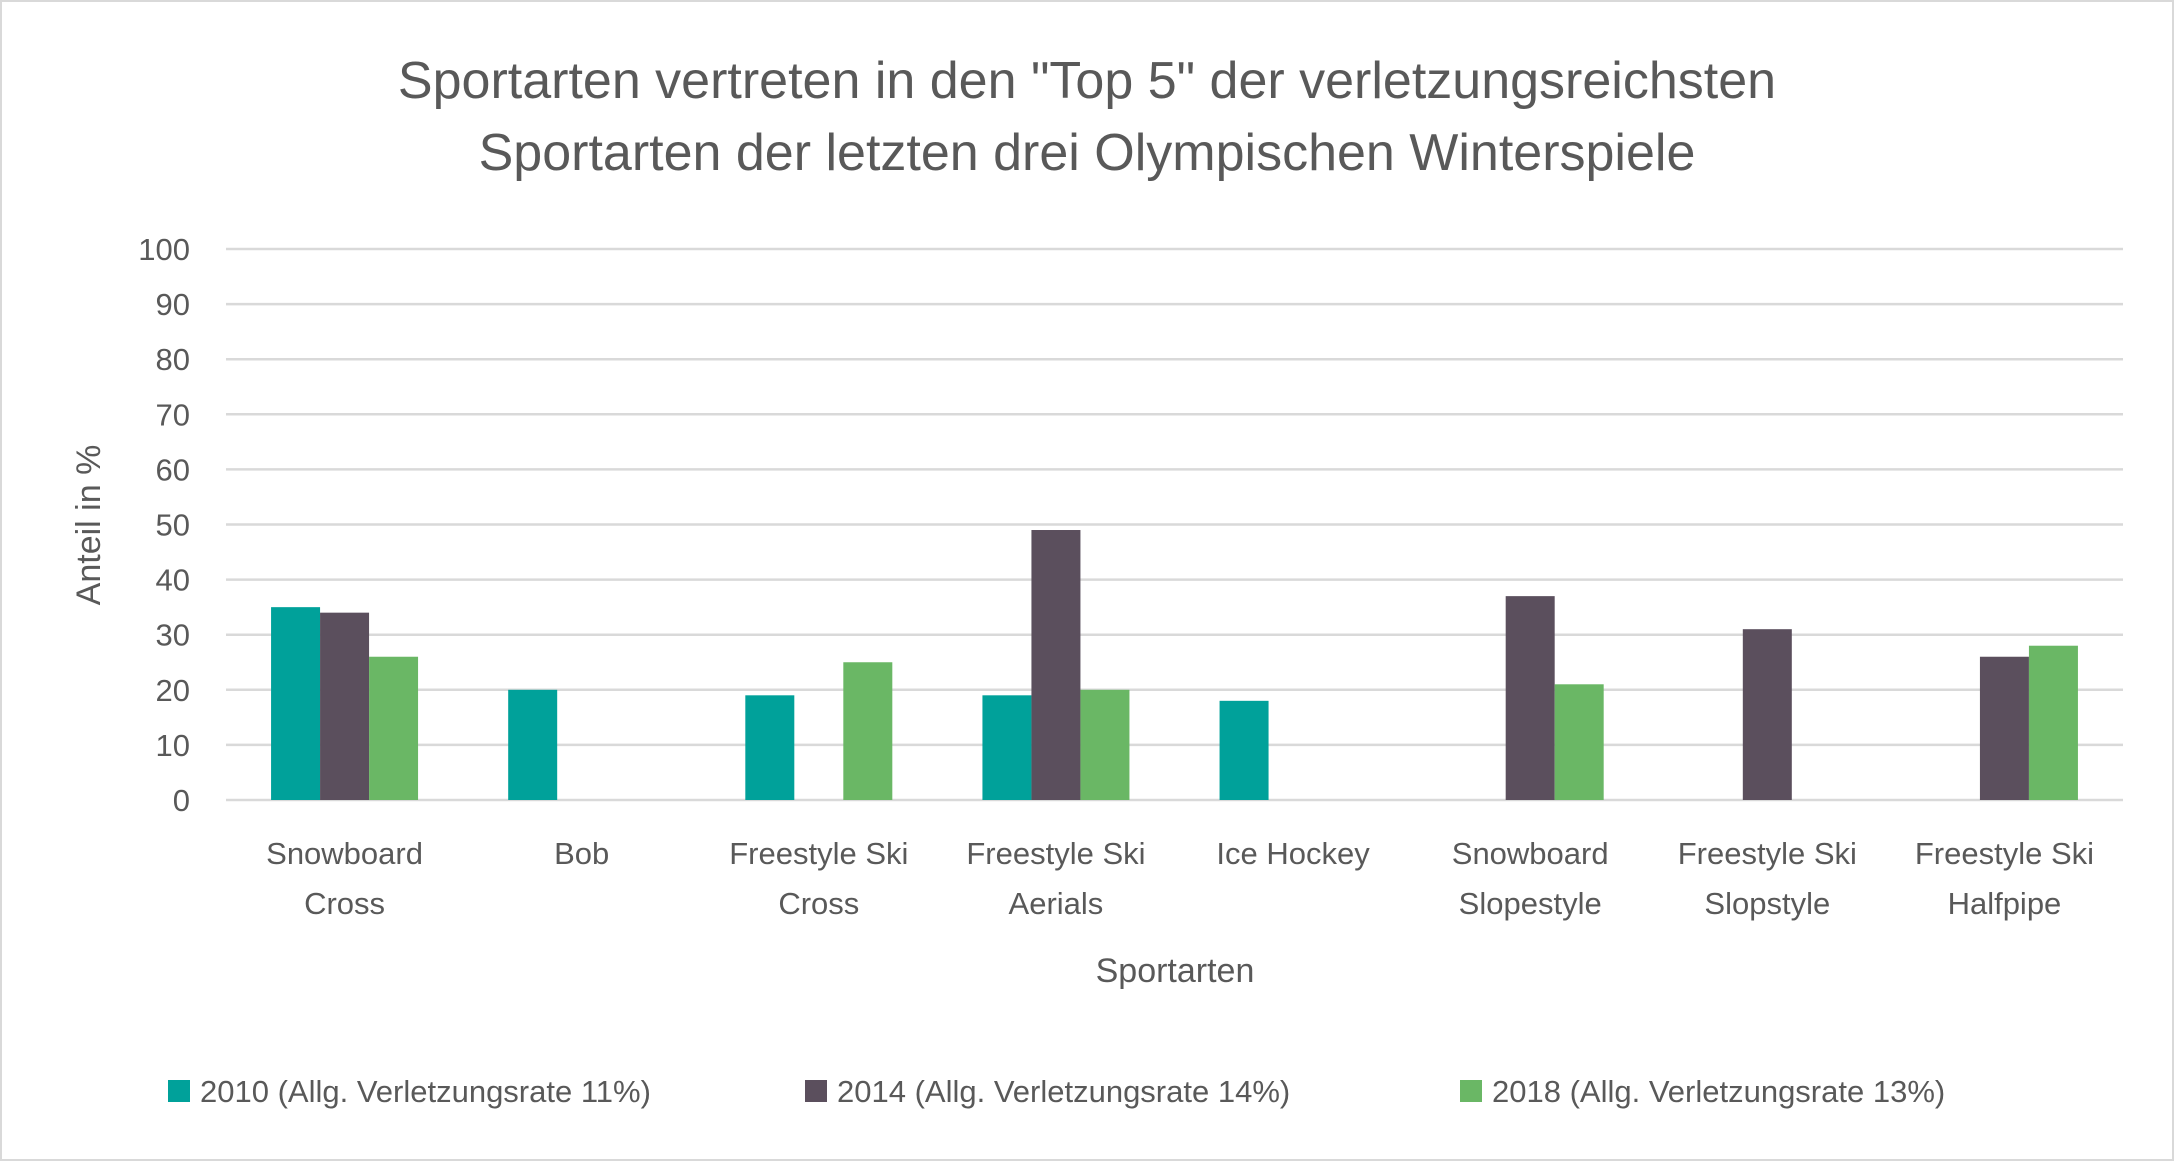 Image resolution: width=2174 pixels, height=1161 pixels. What do you see at coordinates (1063, 1091) in the screenshot?
I see `legend-label: 2014 (Allg. Verletzungsrate 14%)` at bounding box center [1063, 1091].